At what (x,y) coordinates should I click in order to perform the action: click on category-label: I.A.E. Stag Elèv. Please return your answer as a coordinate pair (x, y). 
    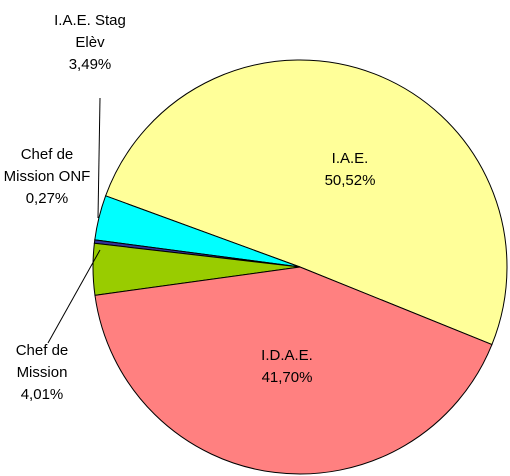
    Looking at the image, I should click on (90, 31).